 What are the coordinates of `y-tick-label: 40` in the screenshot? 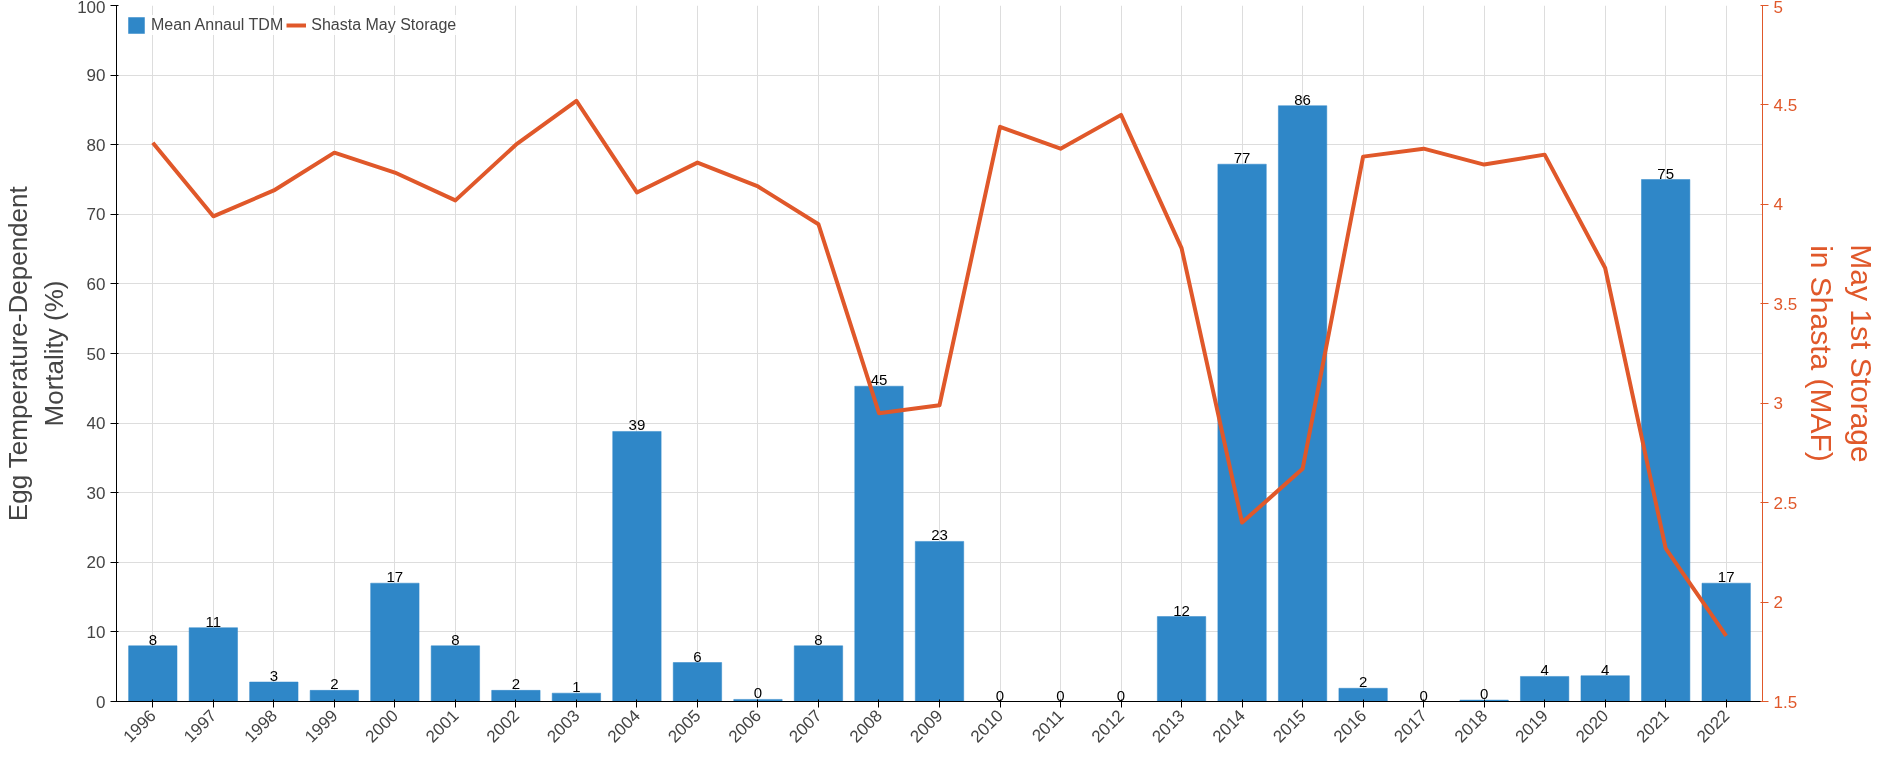 It's located at (96, 424).